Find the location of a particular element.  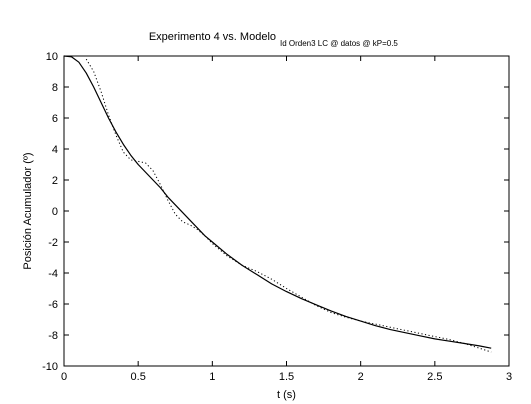

y-tick-label: 6 is located at coordinates (55, 119).